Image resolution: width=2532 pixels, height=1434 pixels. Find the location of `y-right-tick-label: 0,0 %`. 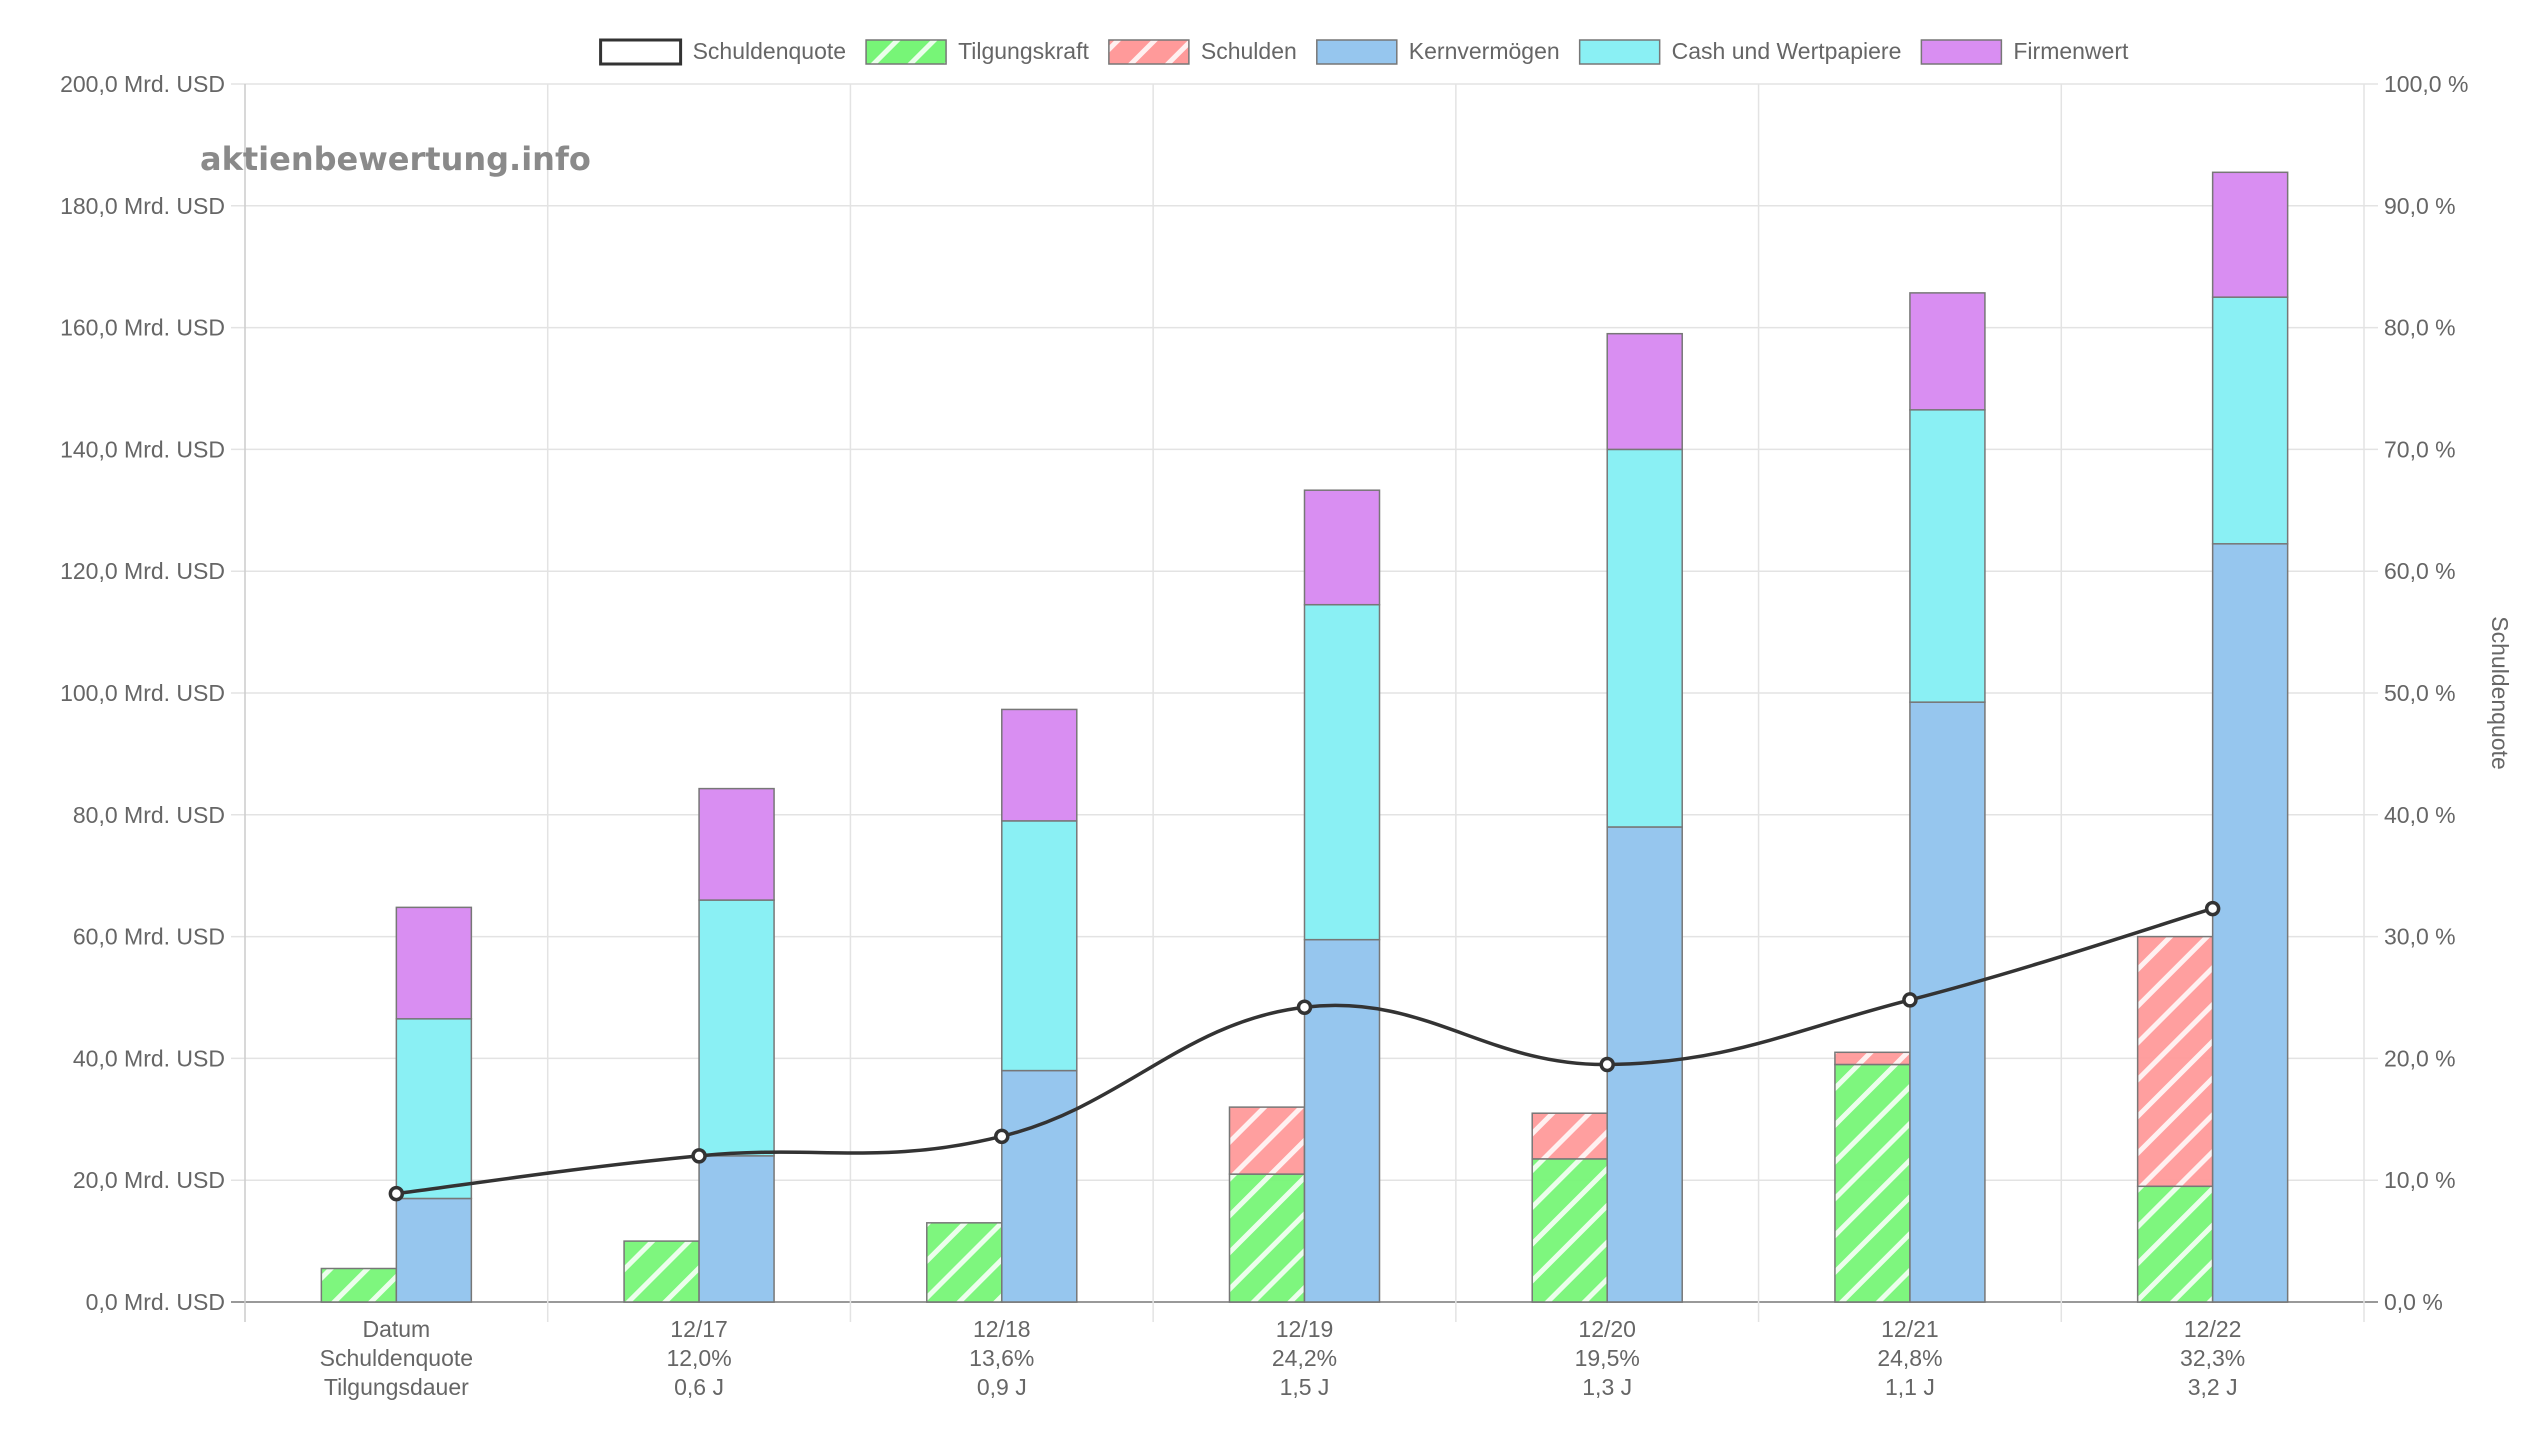

y-right-tick-label: 0,0 % is located at coordinates (2413, 1302).